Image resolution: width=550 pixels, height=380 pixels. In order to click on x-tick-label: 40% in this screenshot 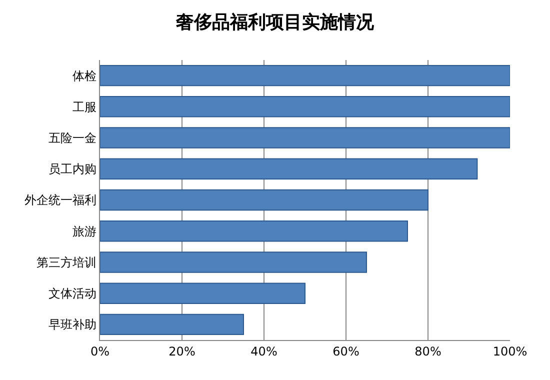, I will do `click(264, 351)`.